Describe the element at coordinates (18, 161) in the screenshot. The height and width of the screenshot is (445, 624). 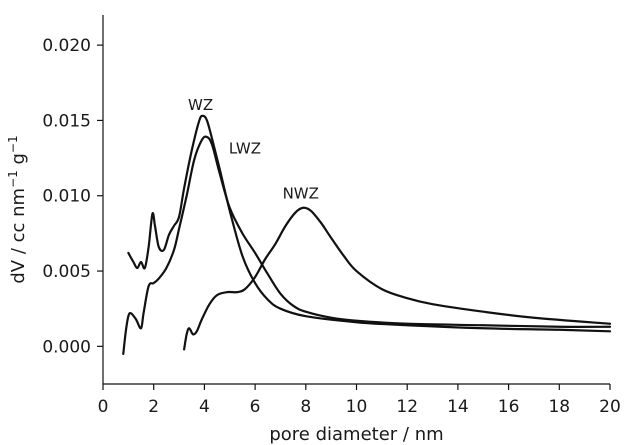
I see `y-axis-title-unit: g` at that location.